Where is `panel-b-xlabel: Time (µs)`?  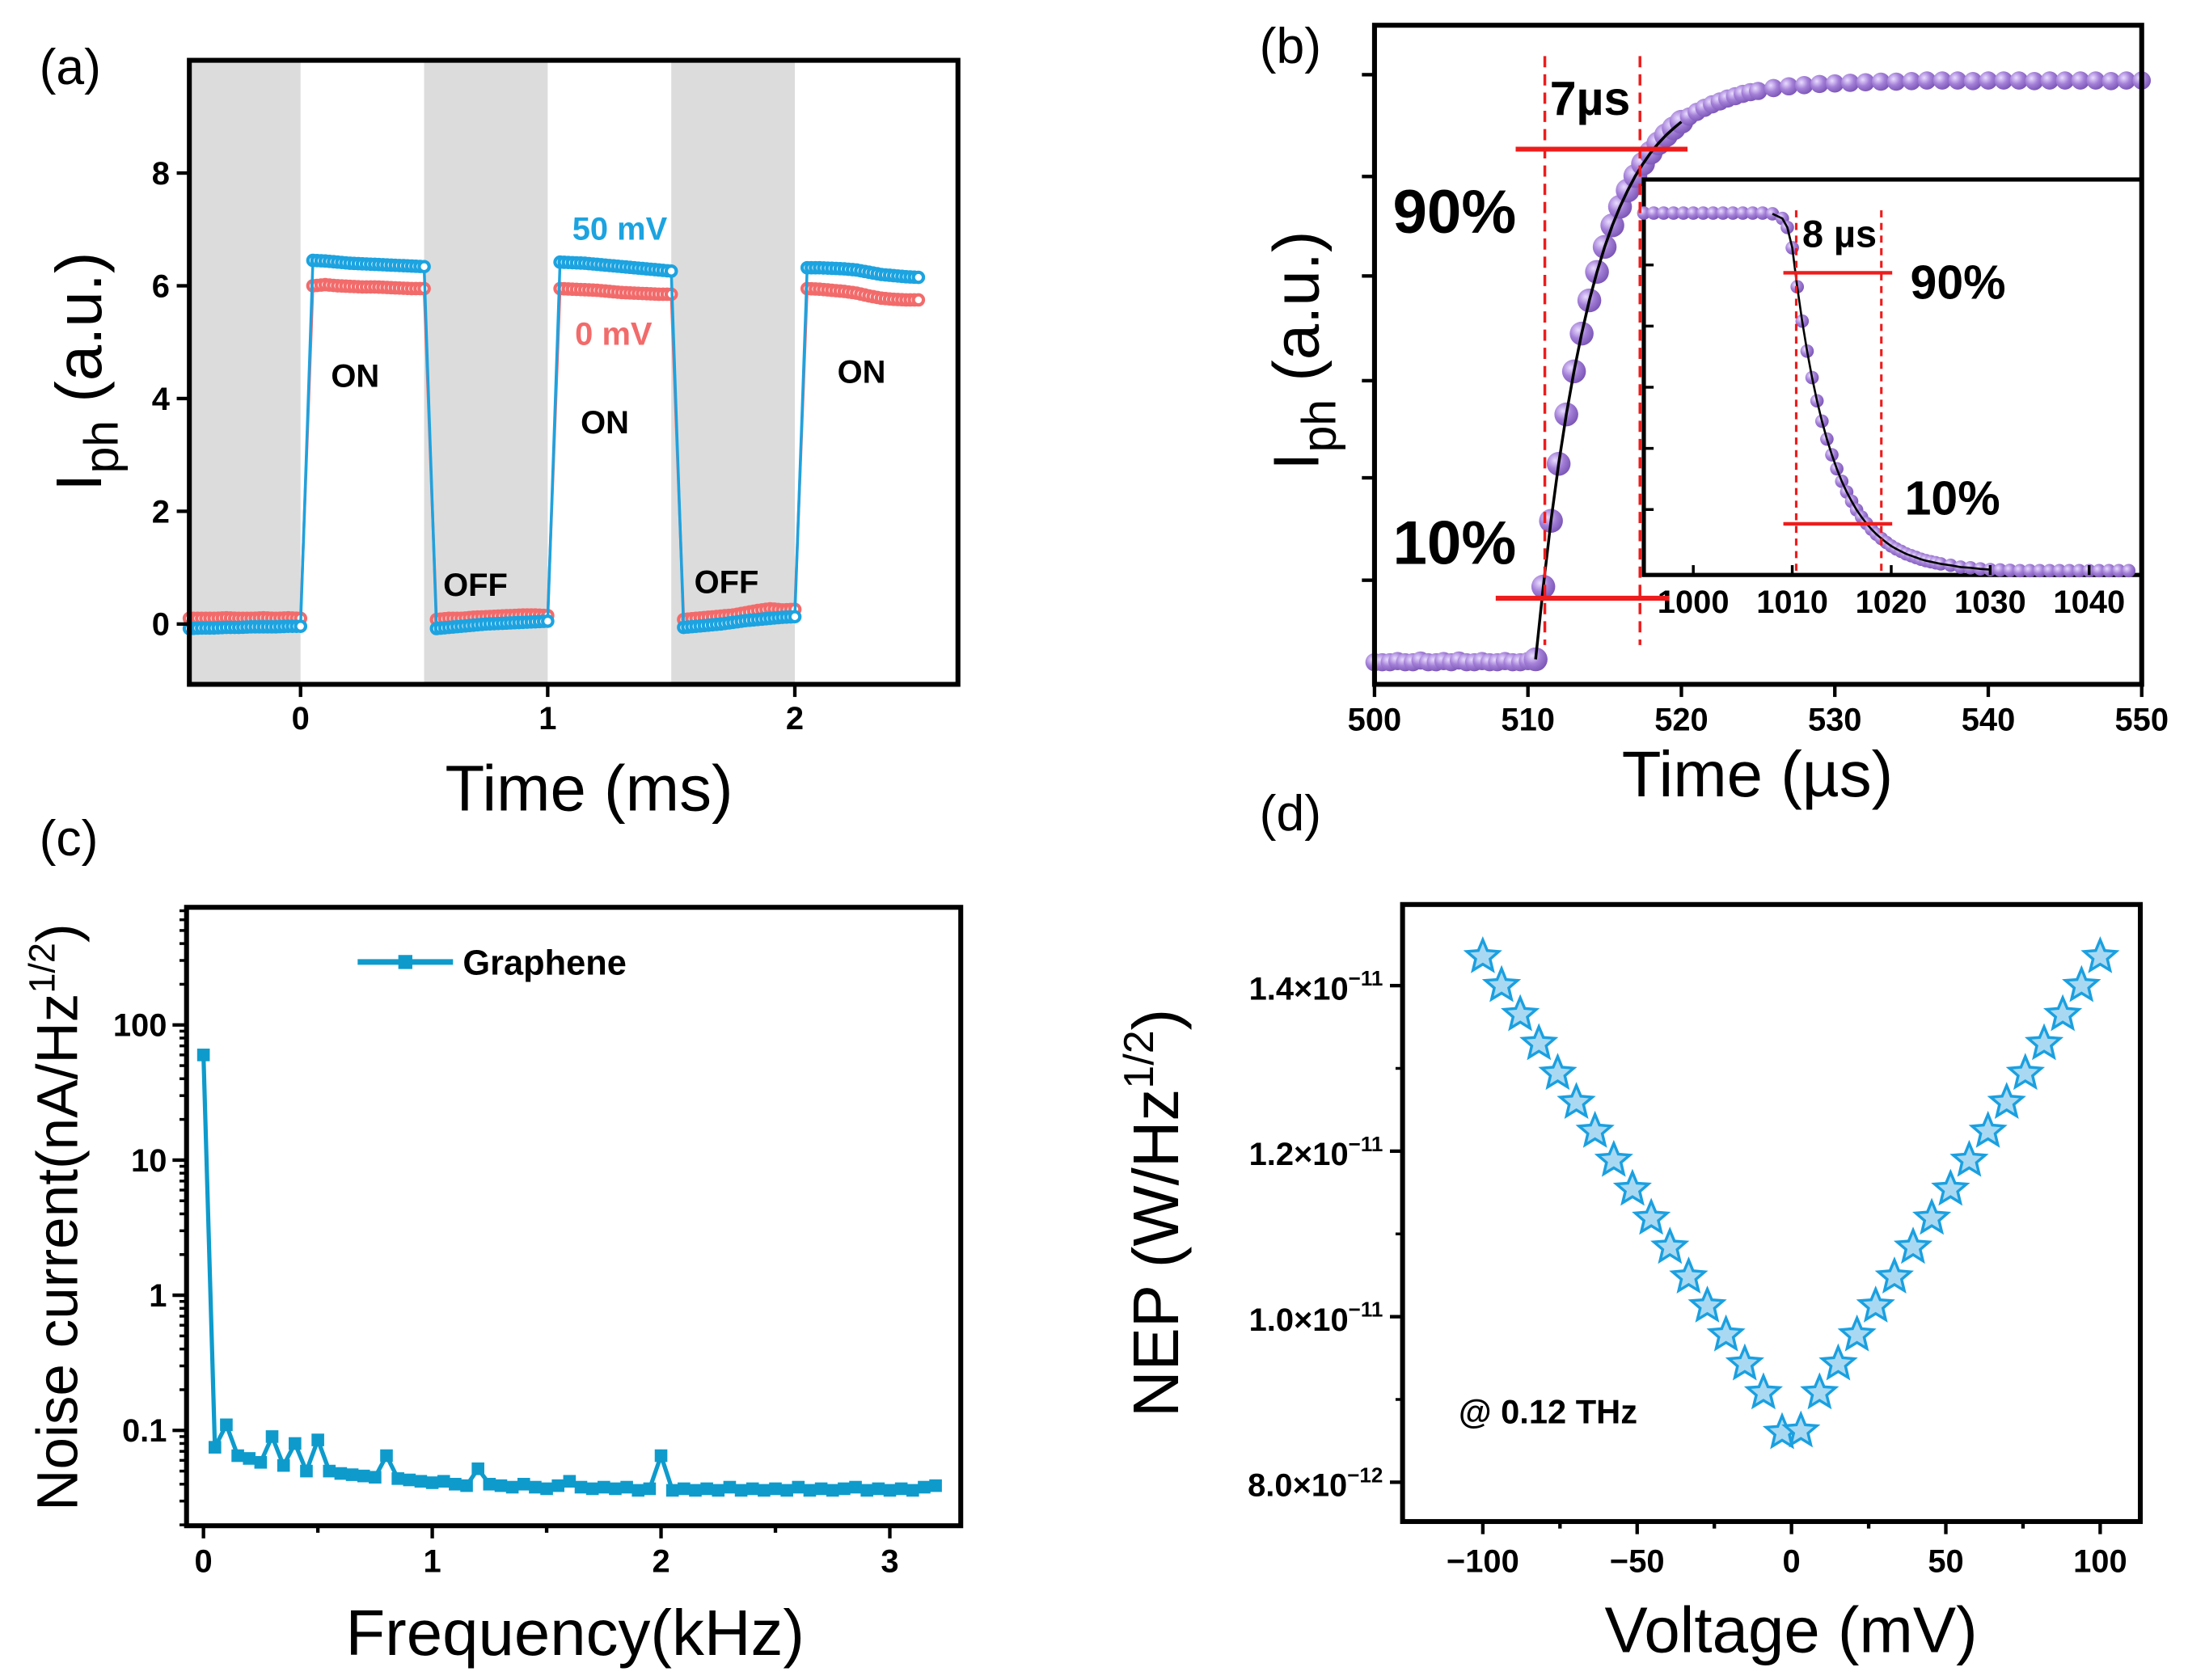 panel-b-xlabel: Time (µs) is located at coordinates (1758, 774).